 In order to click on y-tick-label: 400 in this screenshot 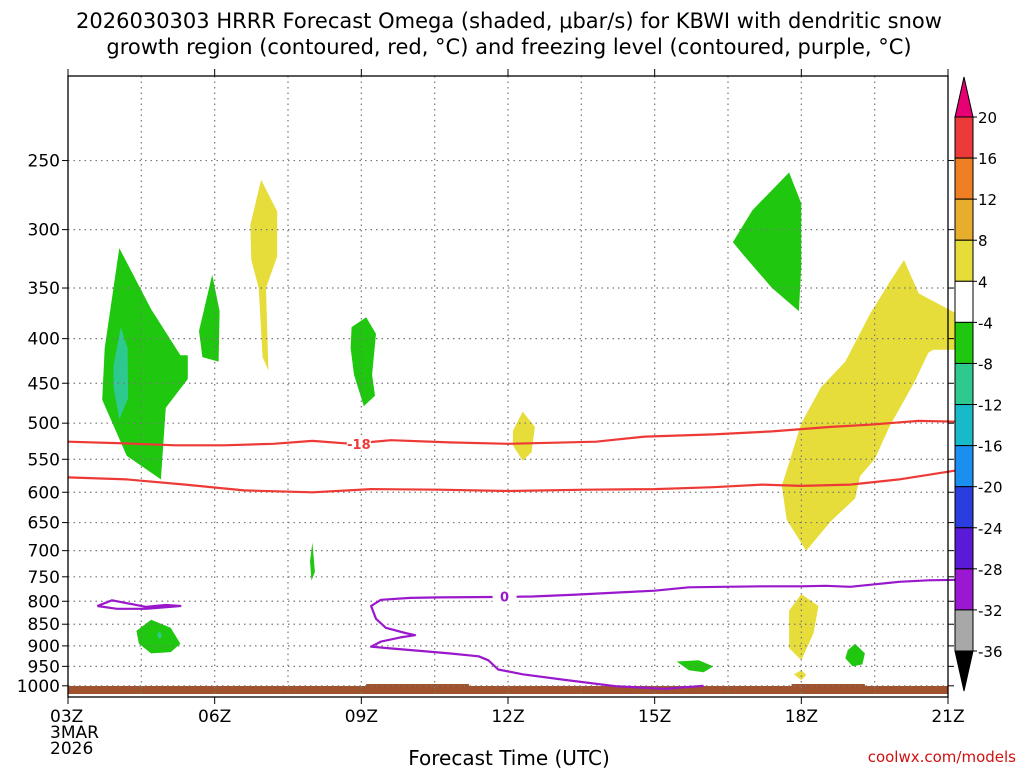, I will do `click(44, 340)`.